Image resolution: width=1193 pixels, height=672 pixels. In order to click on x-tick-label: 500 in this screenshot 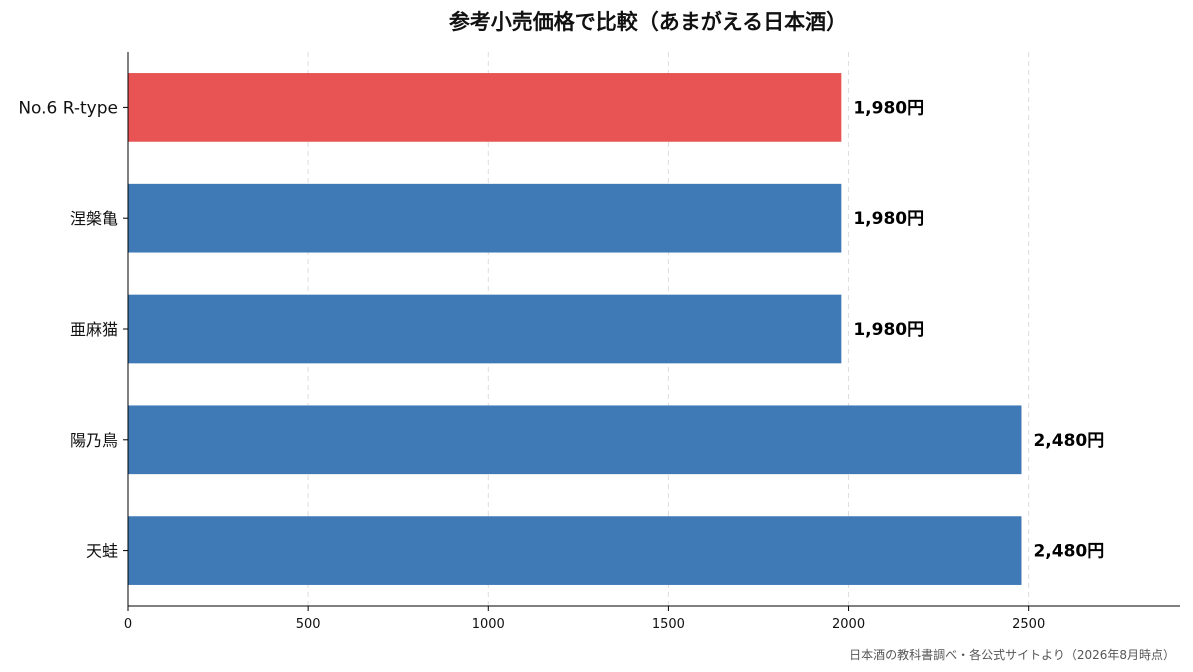, I will do `click(308, 624)`.